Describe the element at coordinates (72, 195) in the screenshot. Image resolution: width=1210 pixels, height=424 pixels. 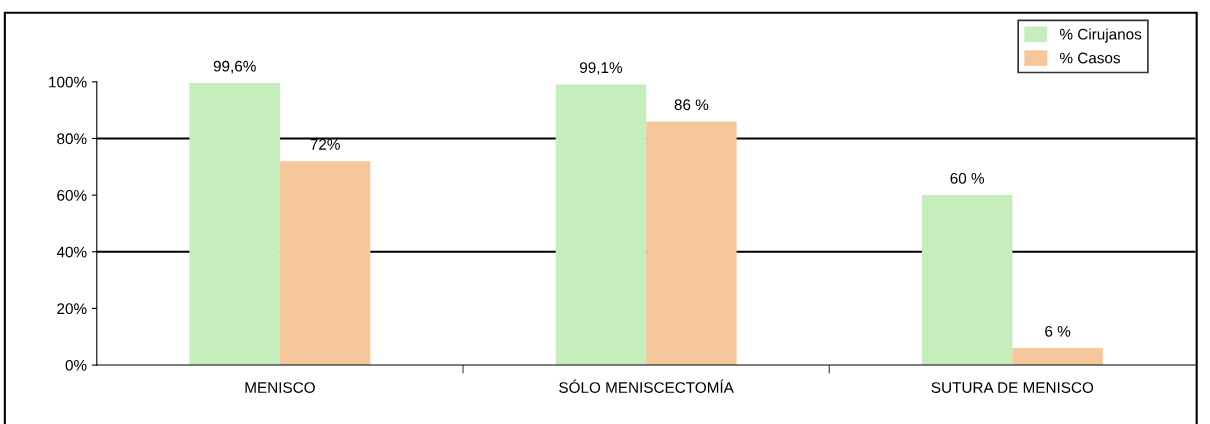
I see `y-tick-label: 60%` at that location.